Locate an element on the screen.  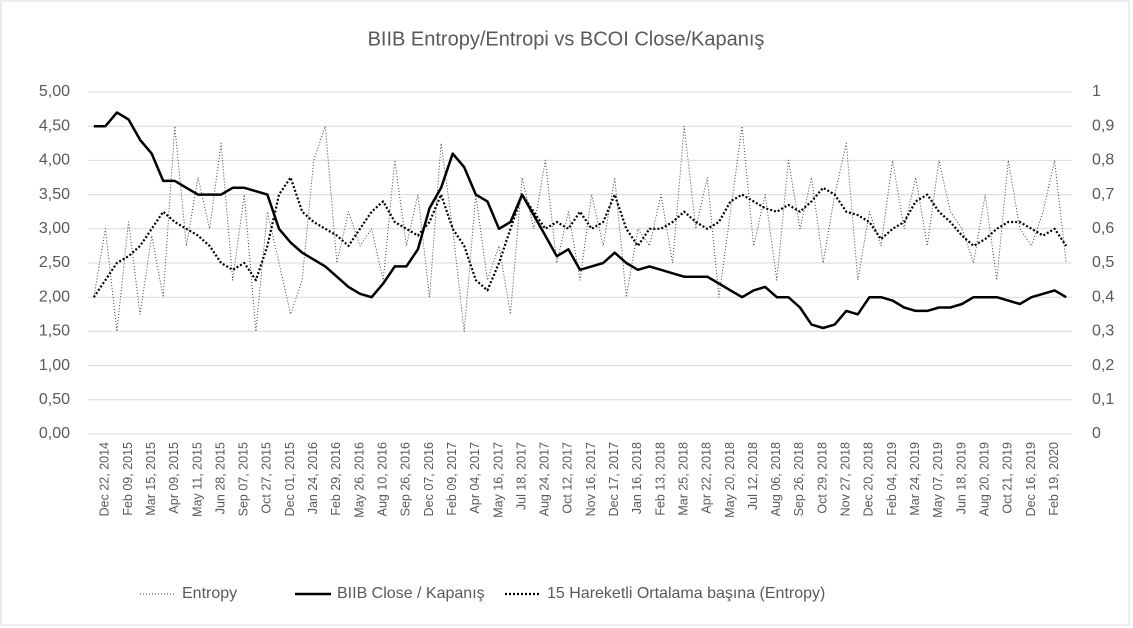
y2-tick-label: 0 is located at coordinates (1096, 433).